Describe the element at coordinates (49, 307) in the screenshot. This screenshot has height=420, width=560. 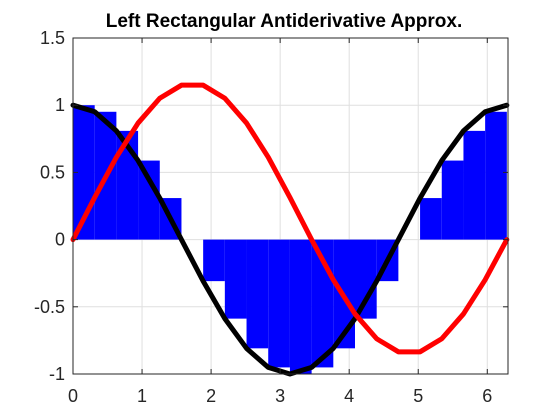
I see `y-tick-label: -0.5` at that location.